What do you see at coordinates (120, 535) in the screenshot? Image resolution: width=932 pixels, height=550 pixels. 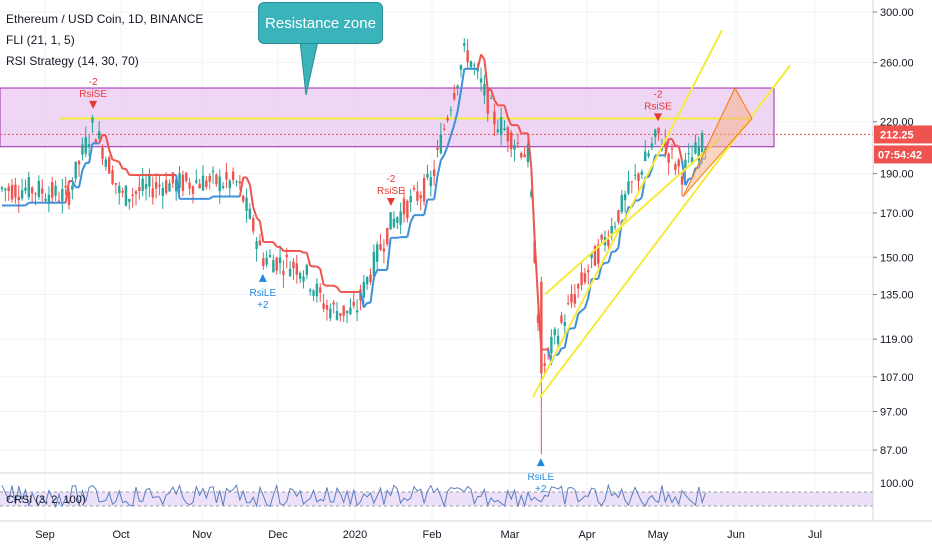 I see `time-tick-label: Oct` at bounding box center [120, 535].